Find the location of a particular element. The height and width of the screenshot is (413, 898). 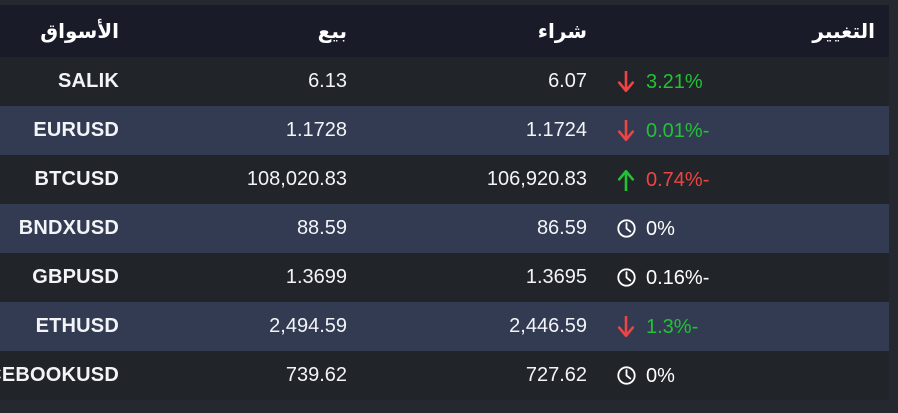

change-indicator: 3.21% is located at coordinates (745, 82).